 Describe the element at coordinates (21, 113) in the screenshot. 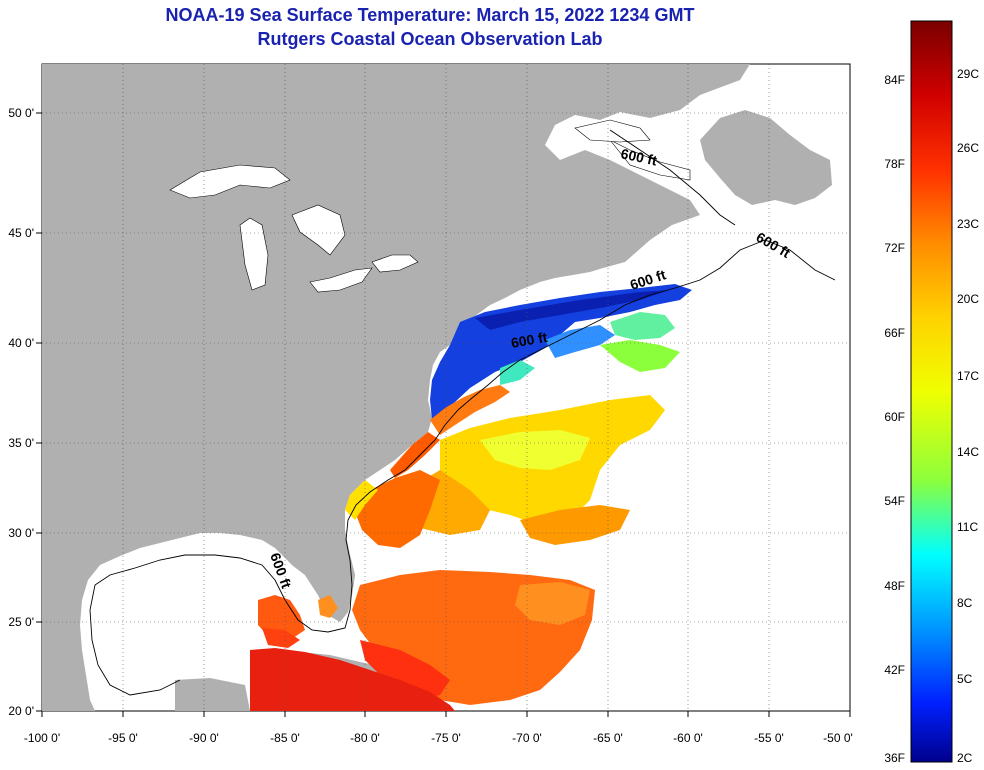

I see `lat-tick-label: 50 0'` at that location.